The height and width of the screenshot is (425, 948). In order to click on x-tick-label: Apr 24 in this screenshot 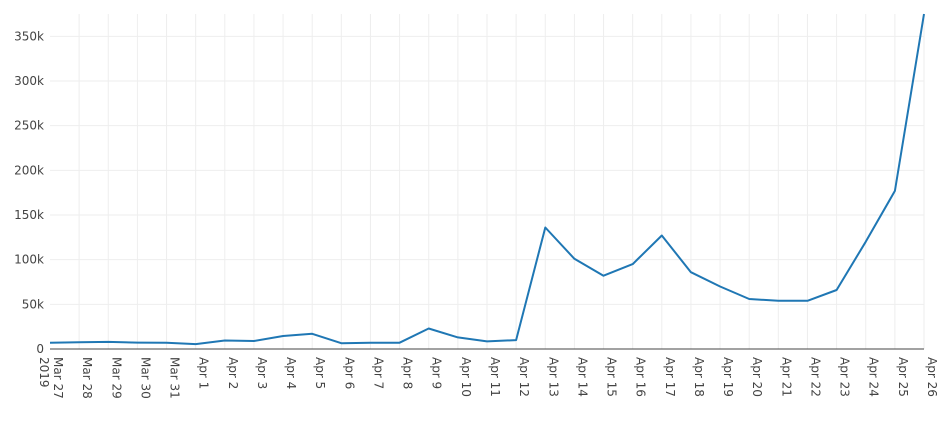, I will do `click(874, 377)`.